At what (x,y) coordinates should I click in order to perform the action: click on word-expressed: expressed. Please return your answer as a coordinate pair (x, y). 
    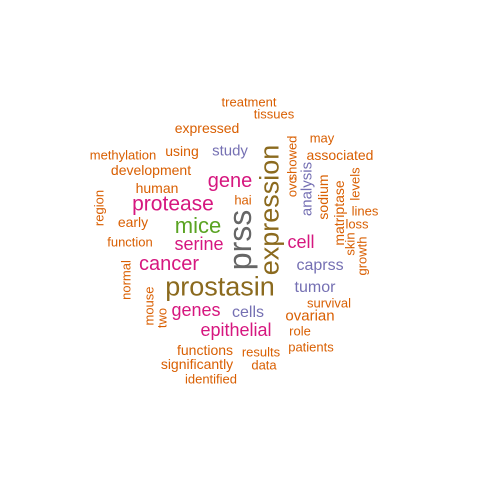
    Looking at the image, I should click on (207, 128).